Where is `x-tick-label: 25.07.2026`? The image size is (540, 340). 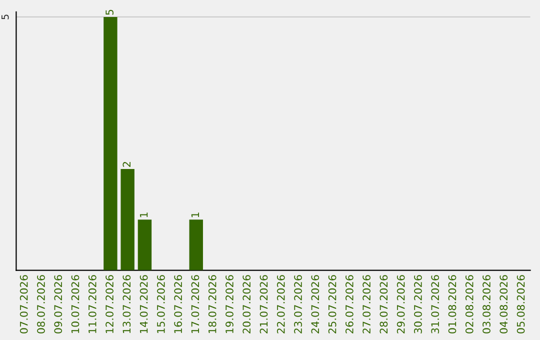 x-tick-label: 25.07.2026 is located at coordinates (332, 304).